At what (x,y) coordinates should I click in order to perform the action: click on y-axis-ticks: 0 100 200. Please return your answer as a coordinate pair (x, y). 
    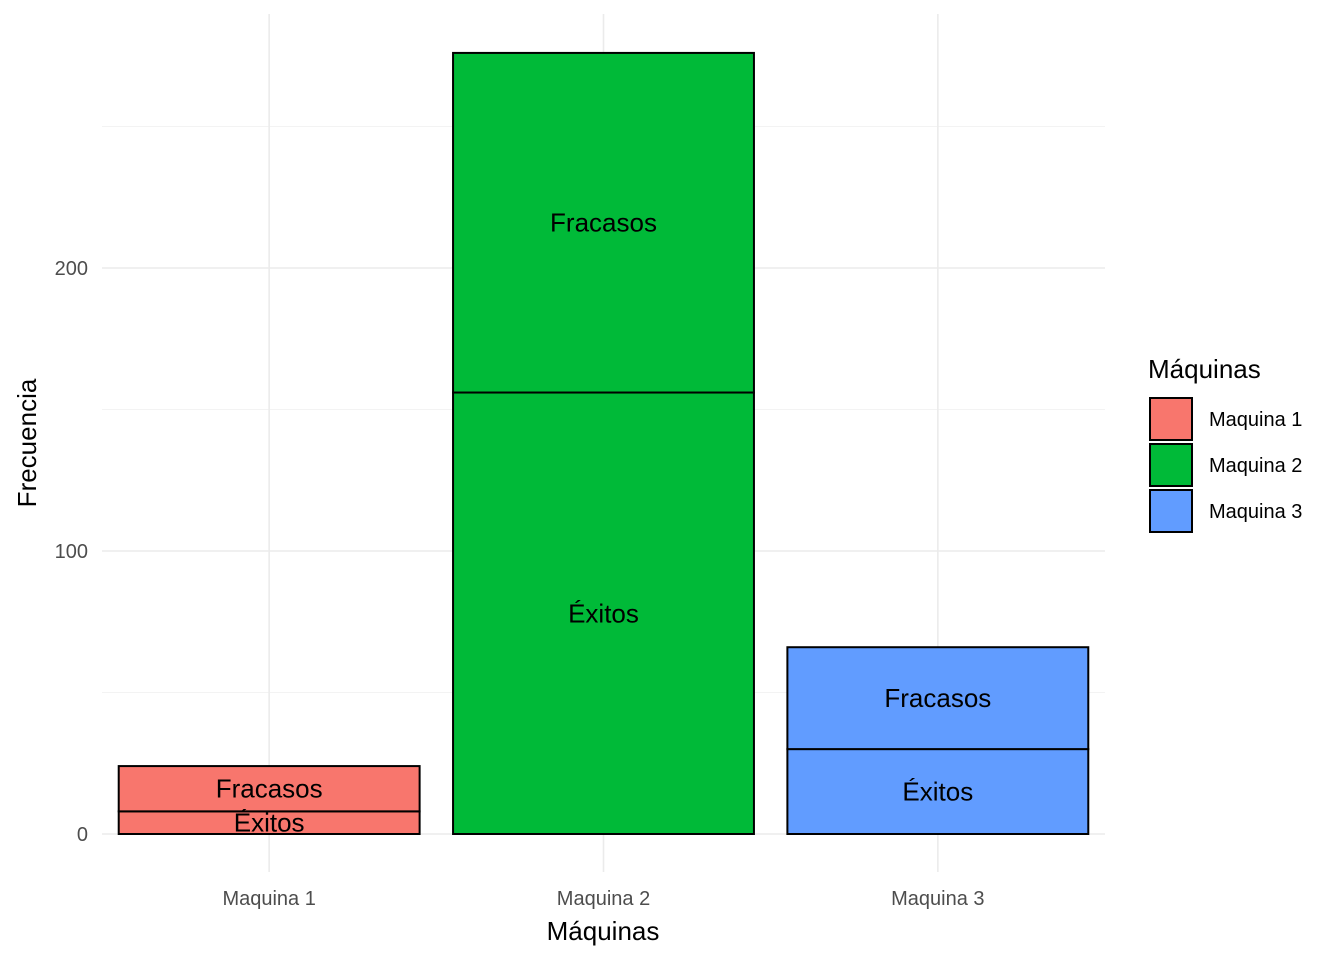
    Looking at the image, I should click on (71, 552).